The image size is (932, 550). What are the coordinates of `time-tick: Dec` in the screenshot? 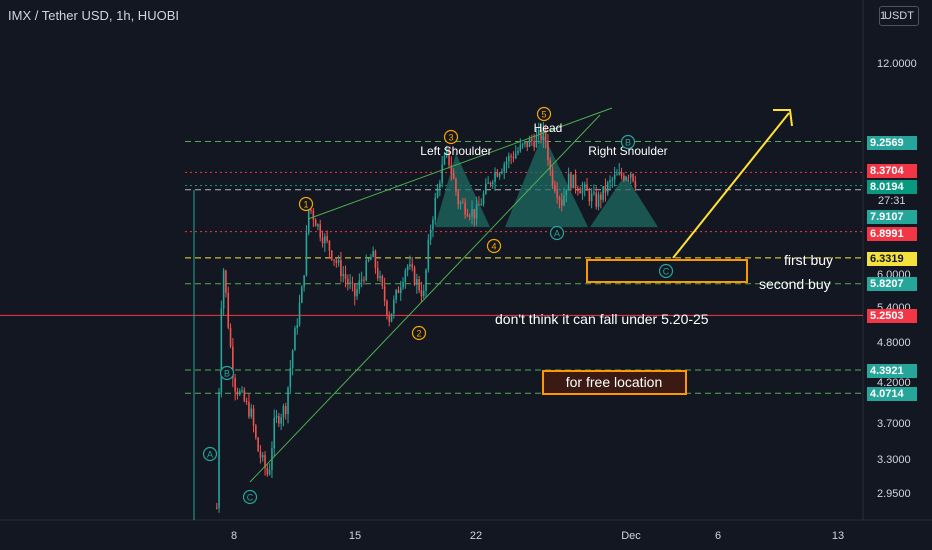 It's located at (631, 536).